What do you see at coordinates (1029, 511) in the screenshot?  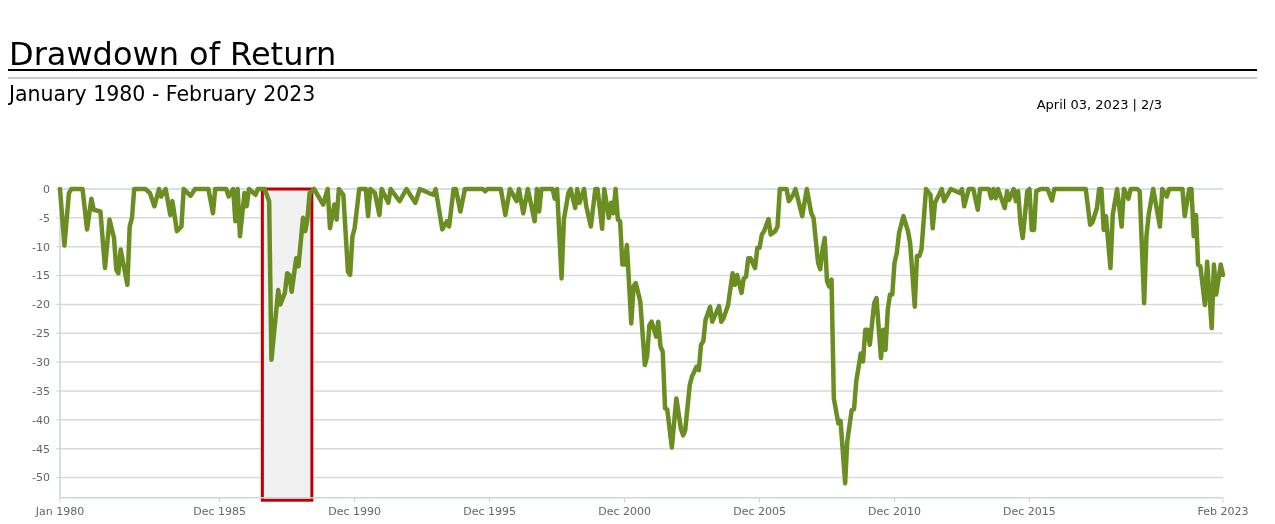 I see `x-tick-label: Dec 2015` at bounding box center [1029, 511].